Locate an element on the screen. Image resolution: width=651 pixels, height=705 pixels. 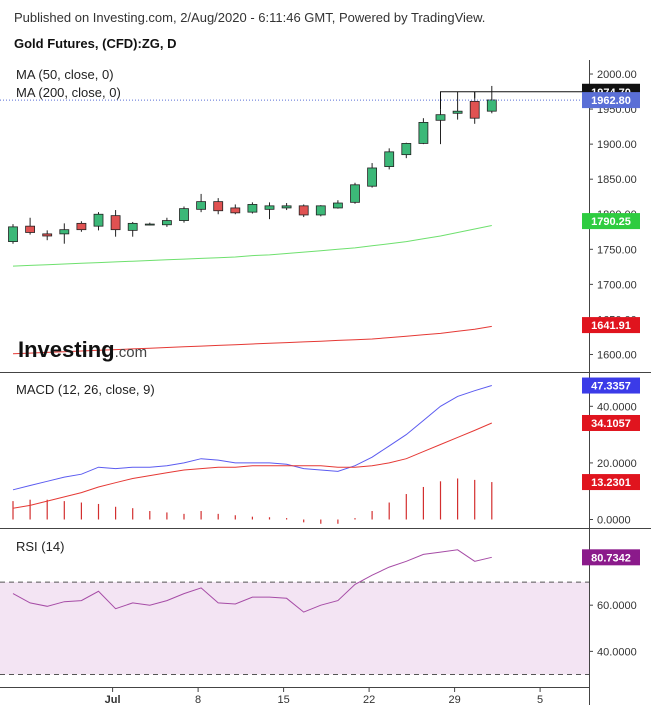
macd-line is located at coordinates (252, 438).